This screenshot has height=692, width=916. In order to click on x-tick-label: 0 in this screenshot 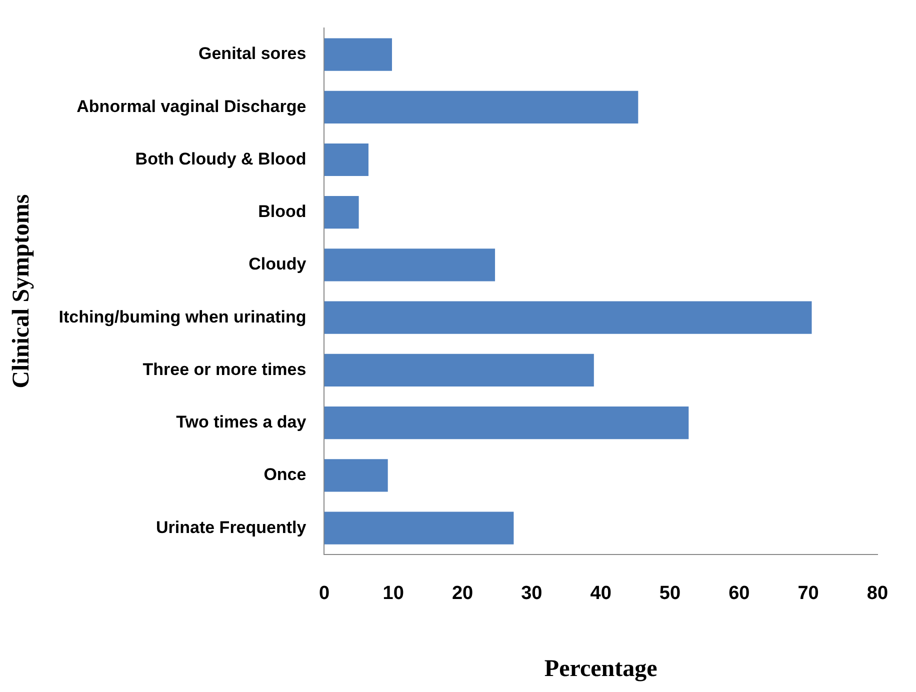, I will do `click(324, 593)`.